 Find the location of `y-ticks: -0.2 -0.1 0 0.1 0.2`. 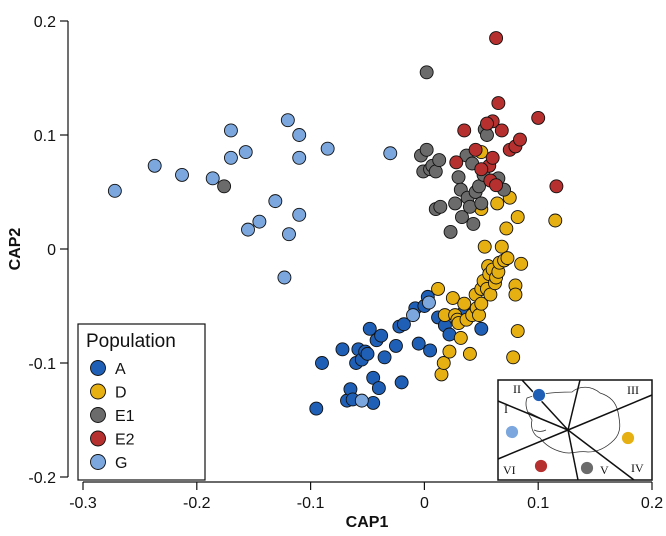

y-ticks: -0.2 -0.1 0 0.1 0.2 is located at coordinates (48, 250).